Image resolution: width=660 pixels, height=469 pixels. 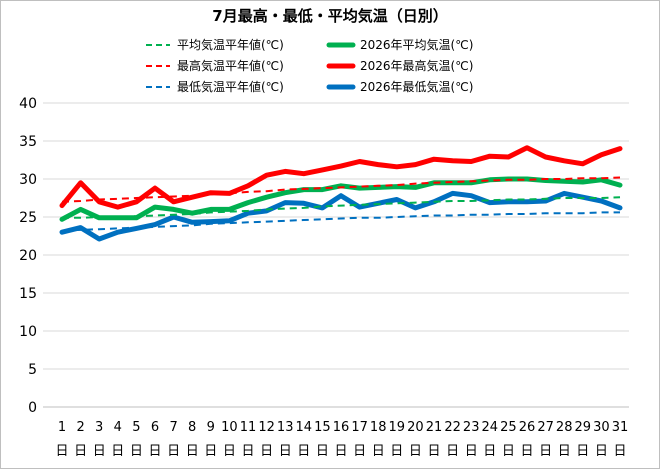 What do you see at coordinates (601, 427) in the screenshot?
I see `x-tick-label: 30` at bounding box center [601, 427].